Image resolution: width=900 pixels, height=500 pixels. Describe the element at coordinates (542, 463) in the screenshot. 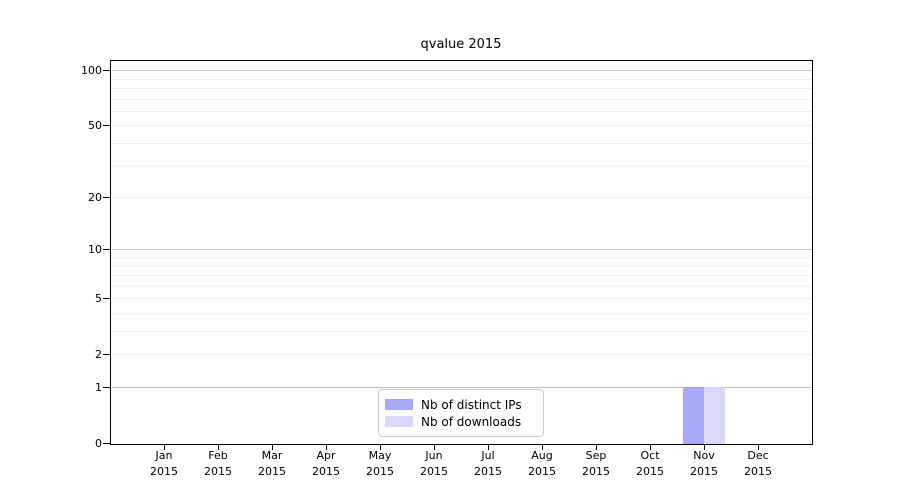

I see `x-tick-label: Aug 2015` at that location.